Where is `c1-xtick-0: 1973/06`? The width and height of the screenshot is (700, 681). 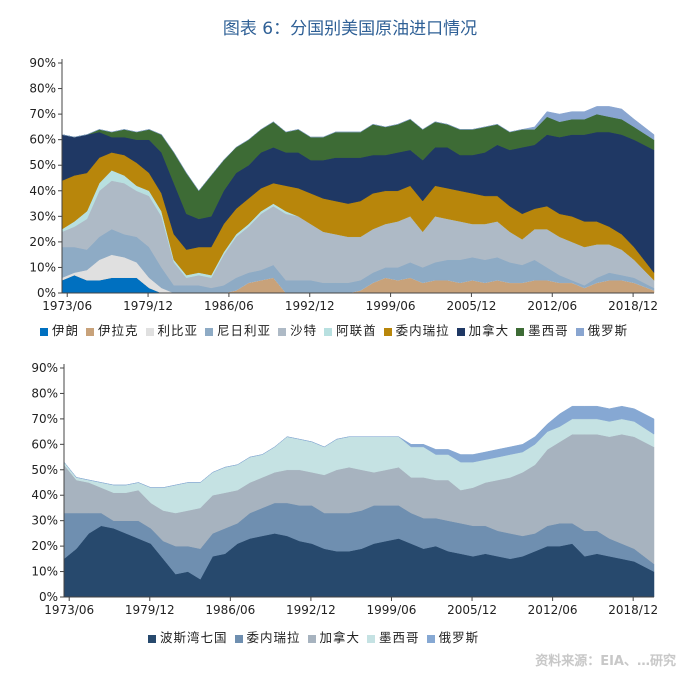 c1-xtick-0: 1973/06 is located at coordinates (67, 306).